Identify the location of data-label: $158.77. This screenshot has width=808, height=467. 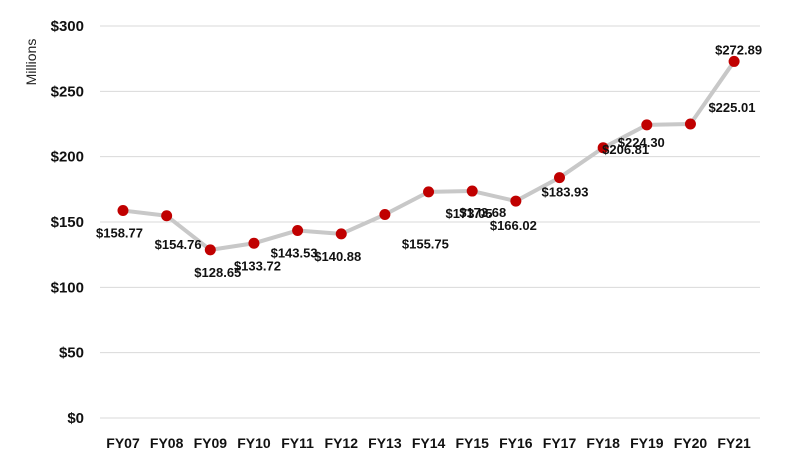
(119, 233).